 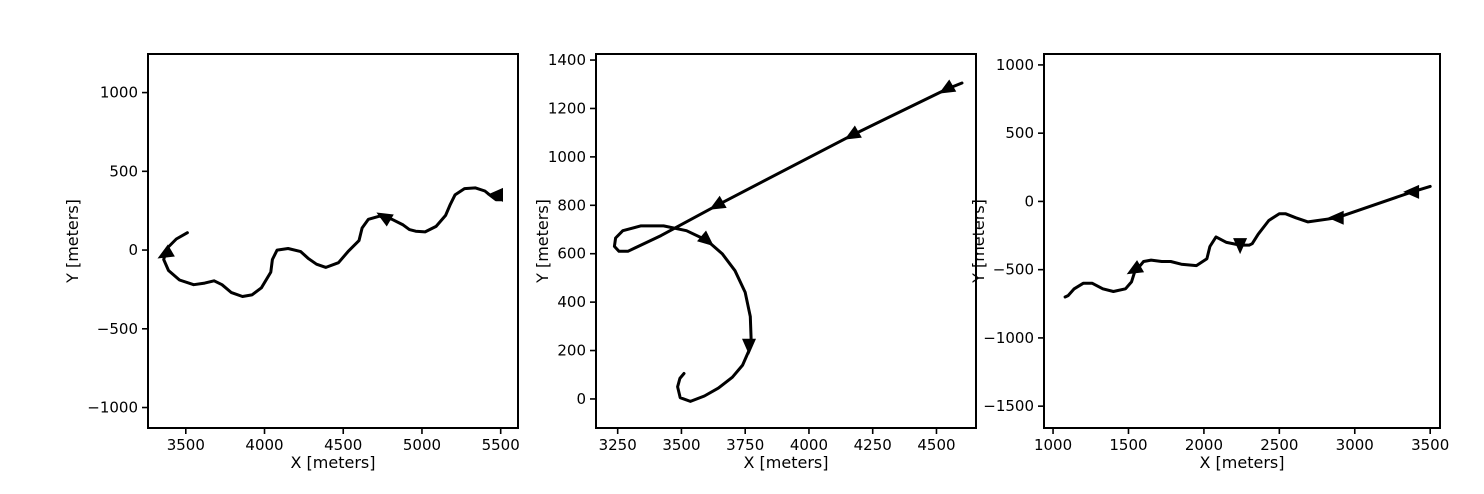 I want to click on y-tick-label: 200, so click(x=571, y=351).